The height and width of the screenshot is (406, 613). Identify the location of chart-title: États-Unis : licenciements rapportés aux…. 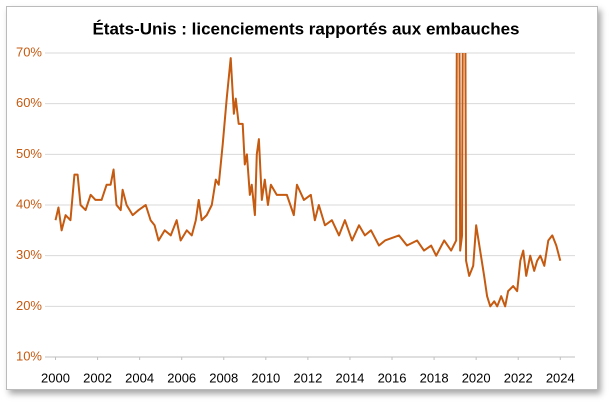
(305, 28).